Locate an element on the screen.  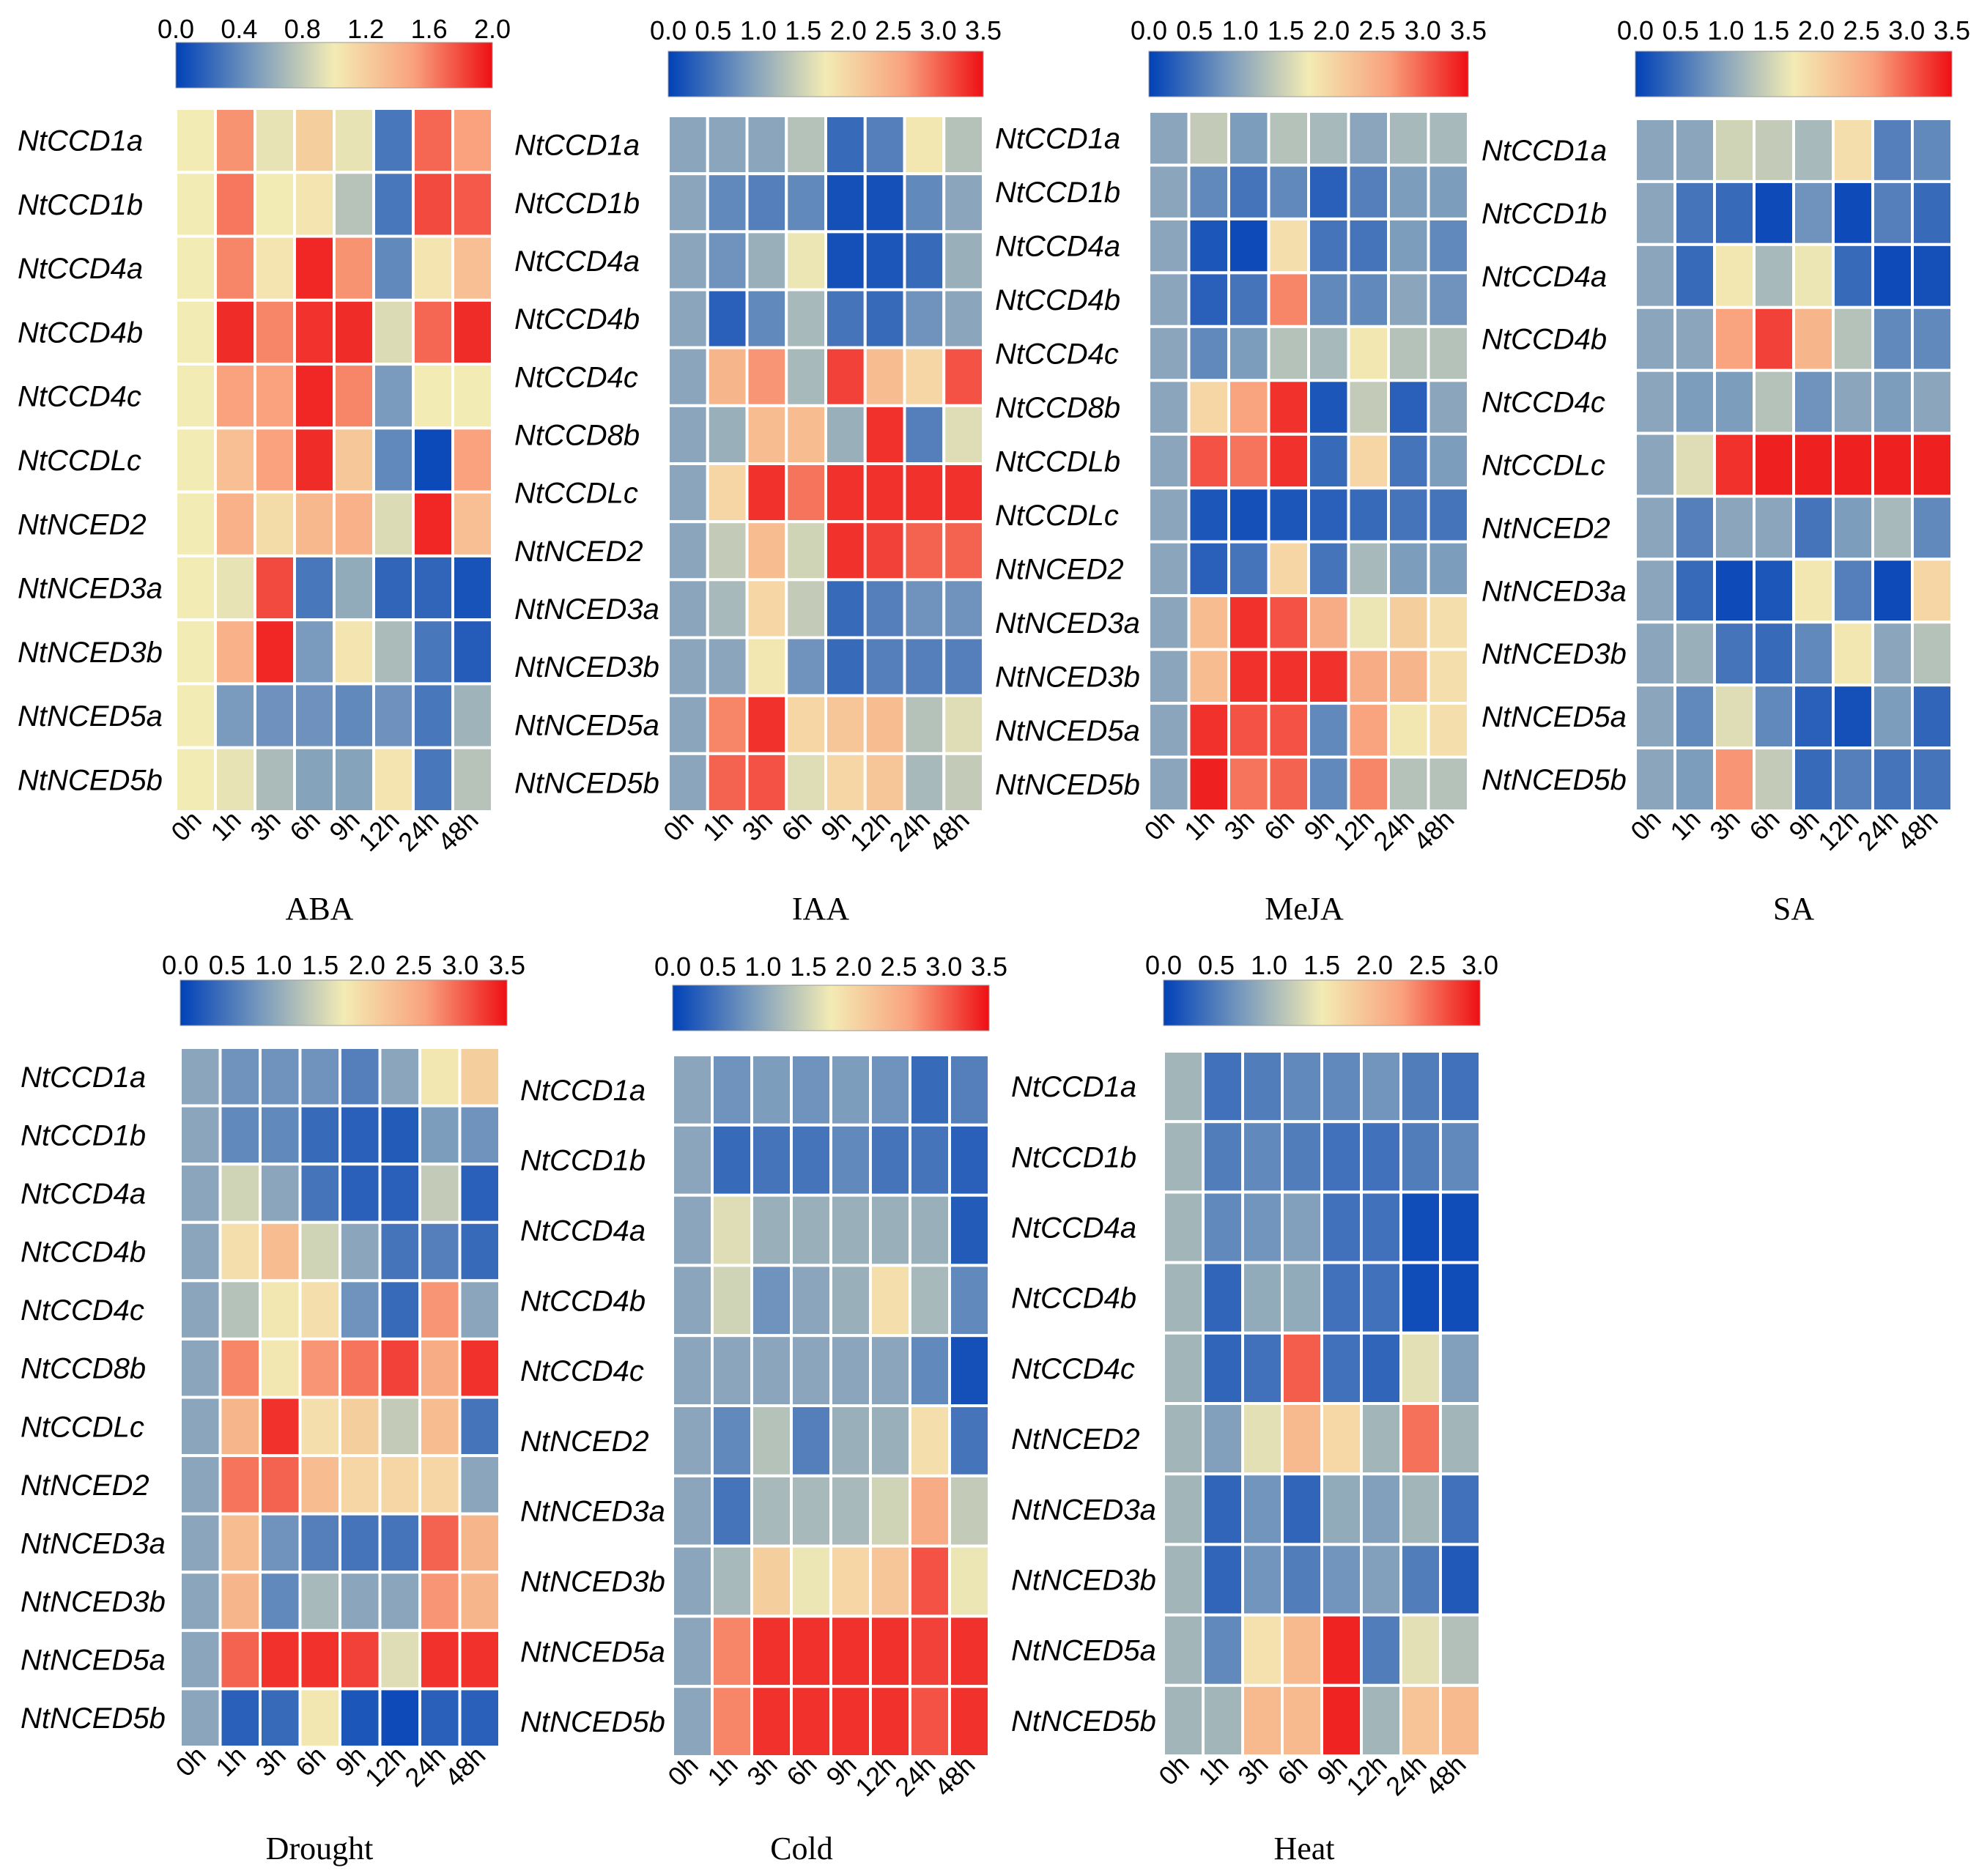
row-label: NtNCED3a is located at coordinates (1083, 1510).